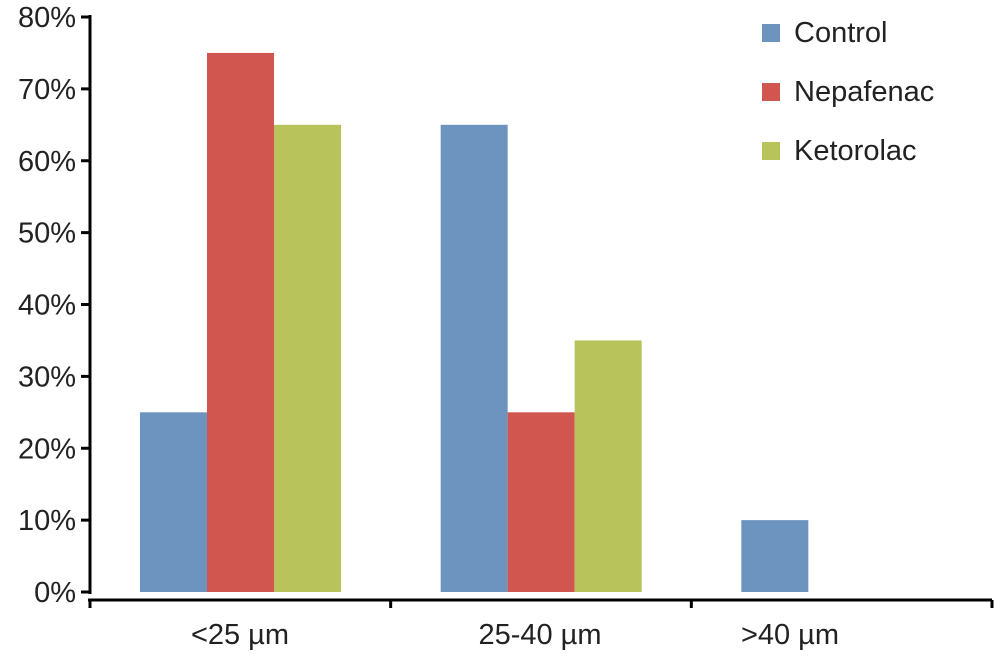 The image size is (1004, 659). I want to click on y-tick-label: 30%, so click(47, 377).